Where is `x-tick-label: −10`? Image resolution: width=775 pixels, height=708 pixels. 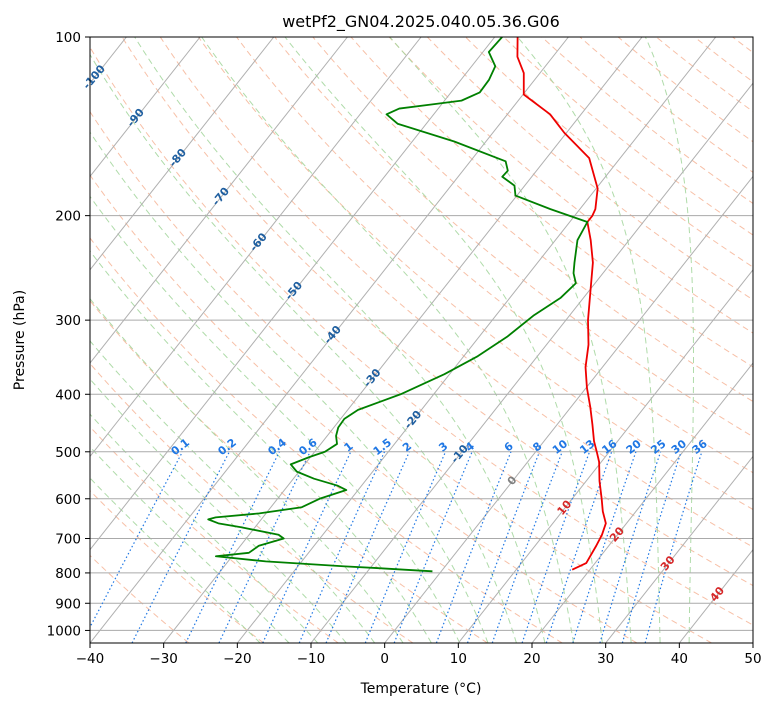
x-tick-label: −10 is located at coordinates (311, 659).